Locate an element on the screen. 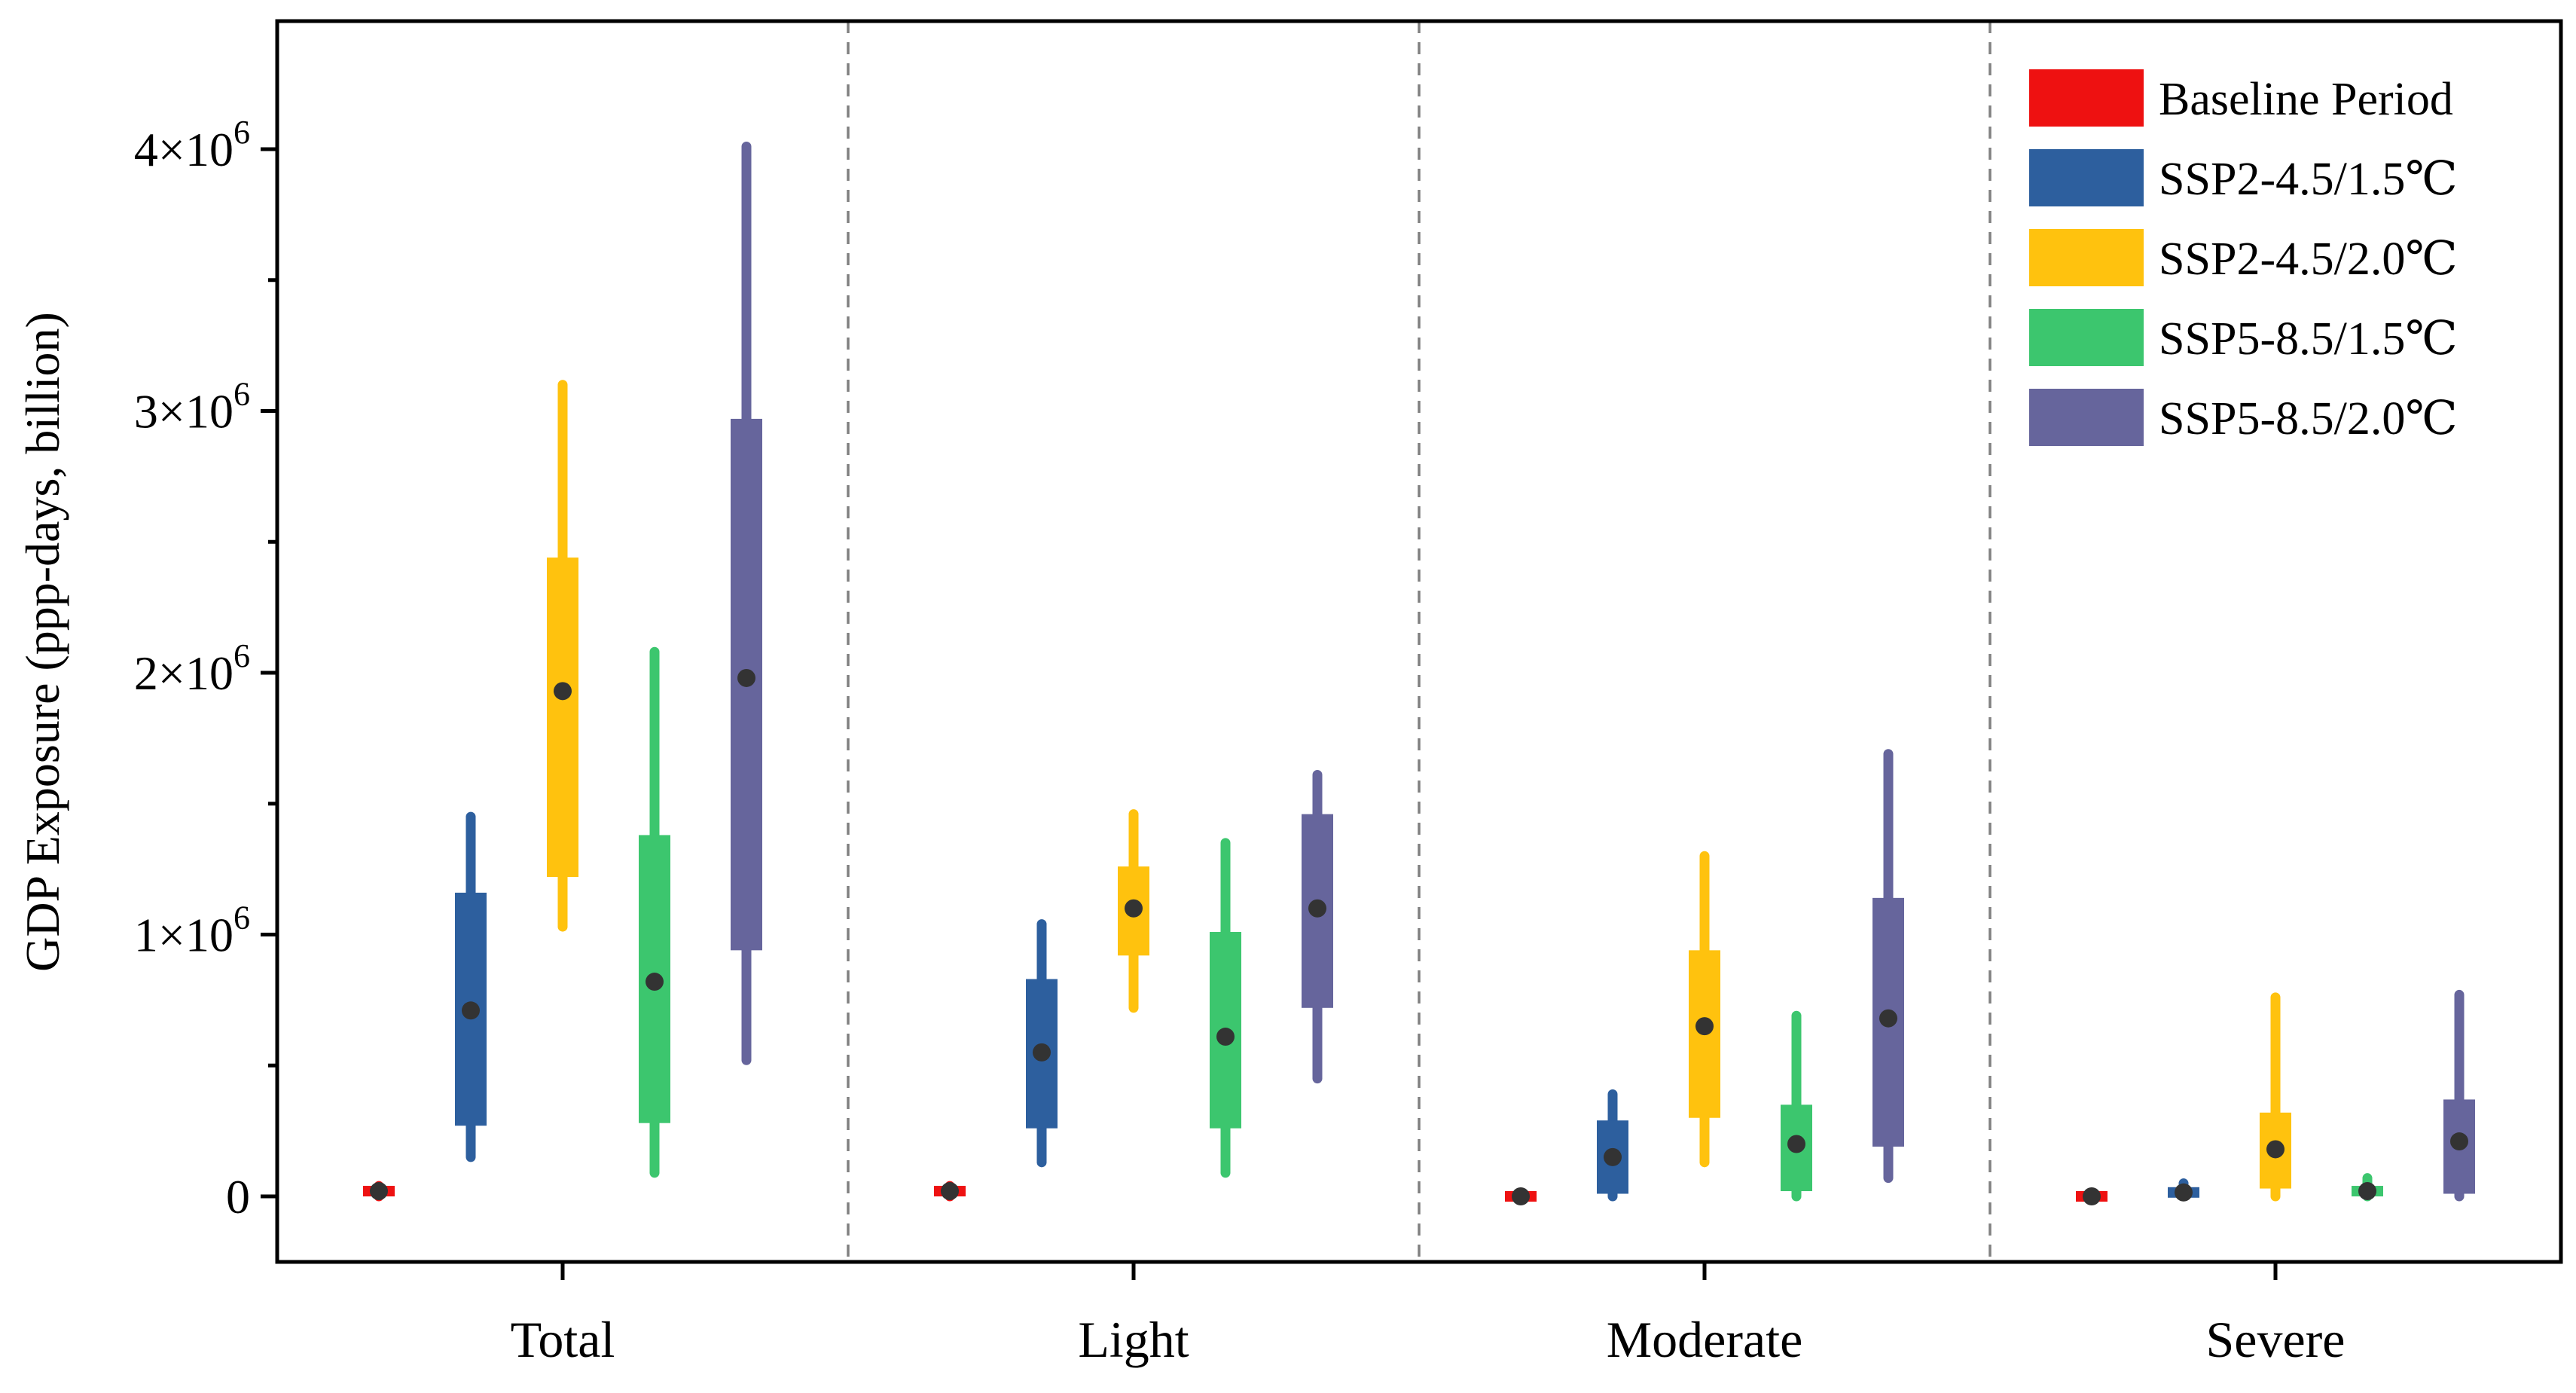  y-axis-label: GDP Exposure (ppp-days, billion) is located at coordinates (43, 642).